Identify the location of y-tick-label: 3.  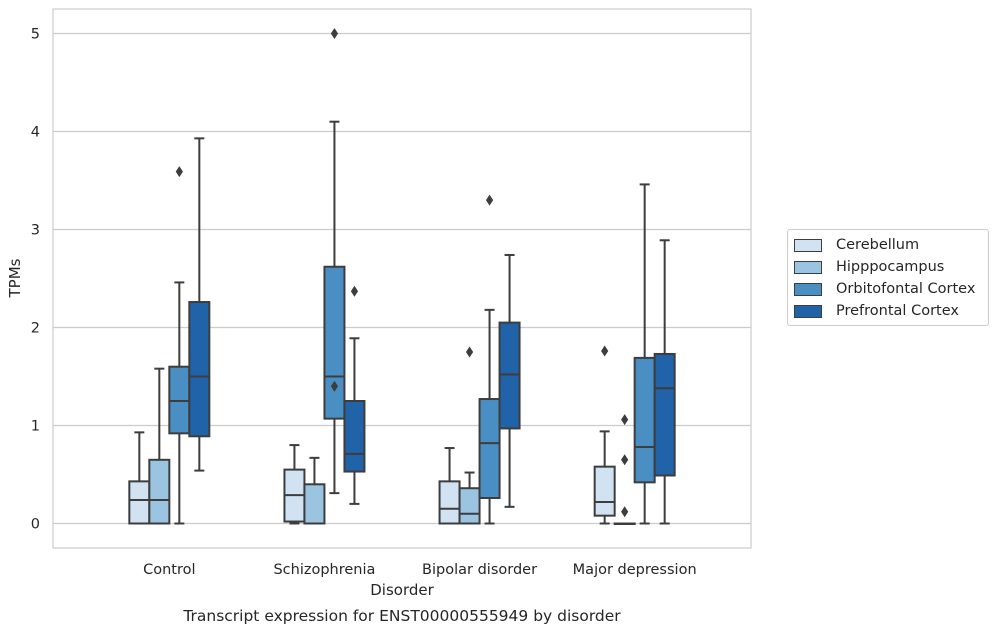
(35, 231).